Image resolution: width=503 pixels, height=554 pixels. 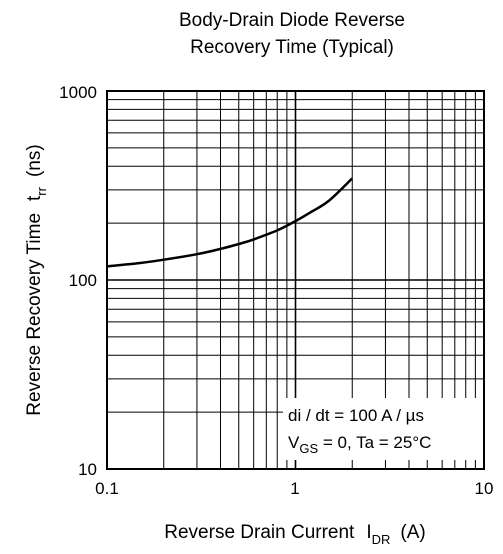 I want to click on y-axis-label-main: Reverse Recovery Time, so click(x=34, y=314).